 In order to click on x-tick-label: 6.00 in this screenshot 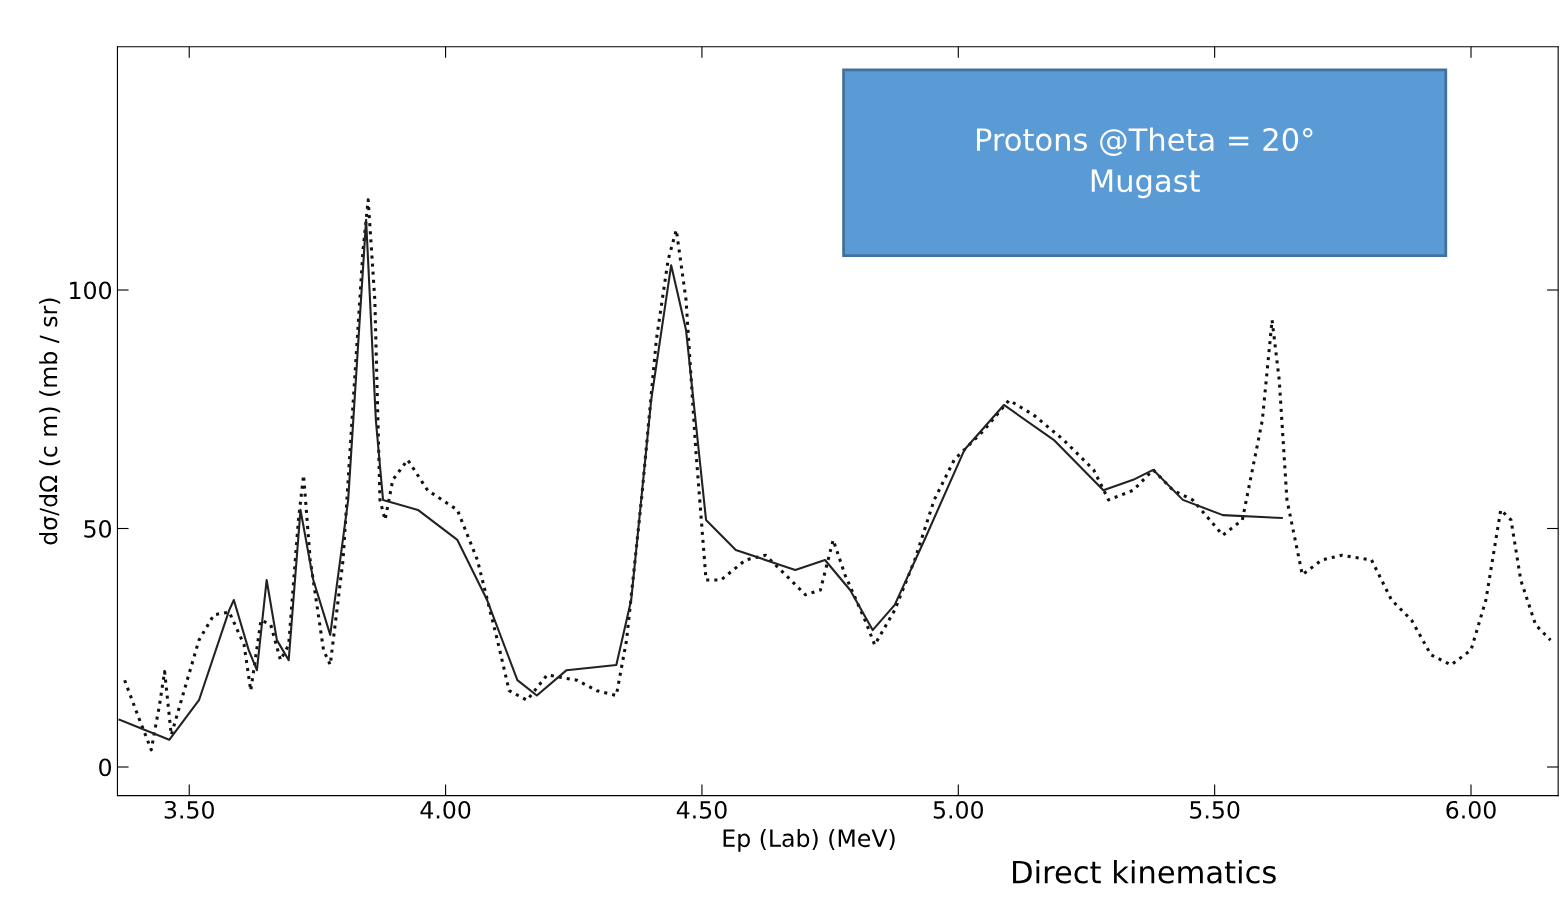, I will do `click(1471, 809)`.